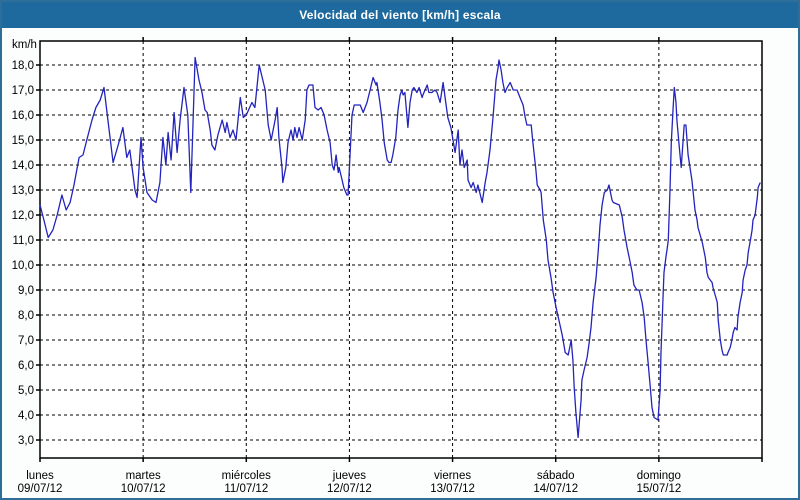  I want to click on y-tick-label: 7,0, so click(26, 341).